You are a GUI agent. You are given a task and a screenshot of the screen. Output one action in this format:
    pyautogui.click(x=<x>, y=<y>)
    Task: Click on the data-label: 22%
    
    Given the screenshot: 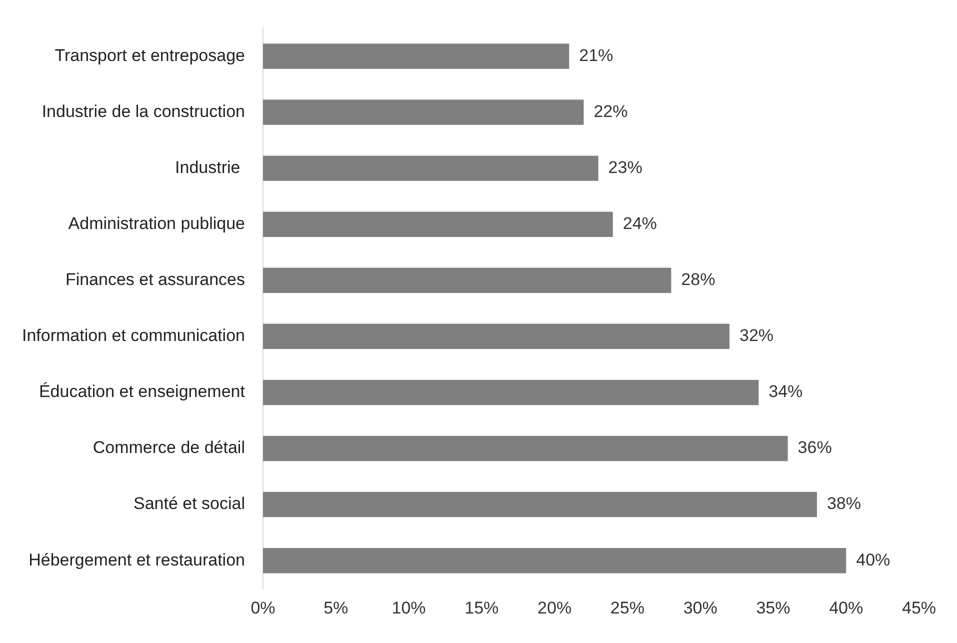 What is the action you would take?
    pyautogui.click(x=611, y=111)
    